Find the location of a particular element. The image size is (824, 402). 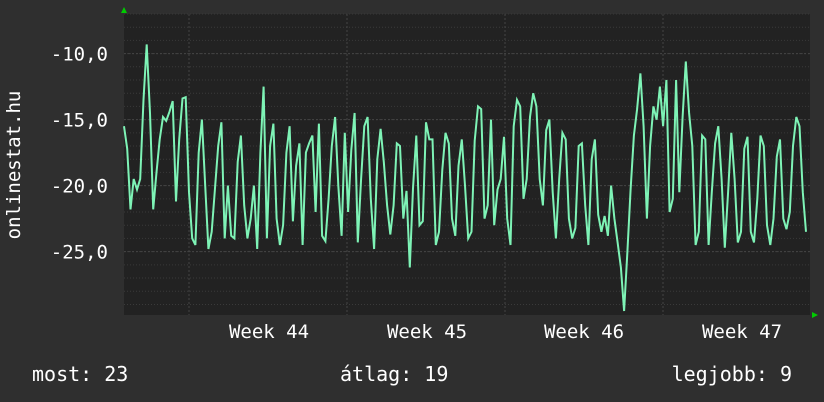

y-tick-label: -10,0 is located at coordinates (79, 55).